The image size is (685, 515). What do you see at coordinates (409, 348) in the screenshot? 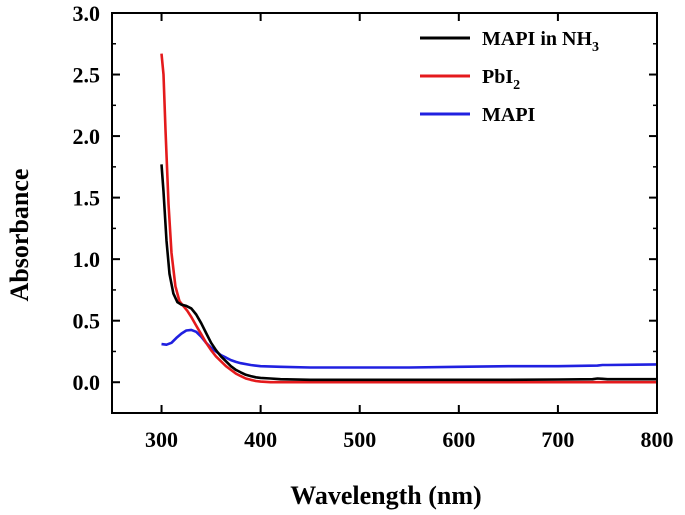
I see `series-line-mapi` at bounding box center [409, 348].